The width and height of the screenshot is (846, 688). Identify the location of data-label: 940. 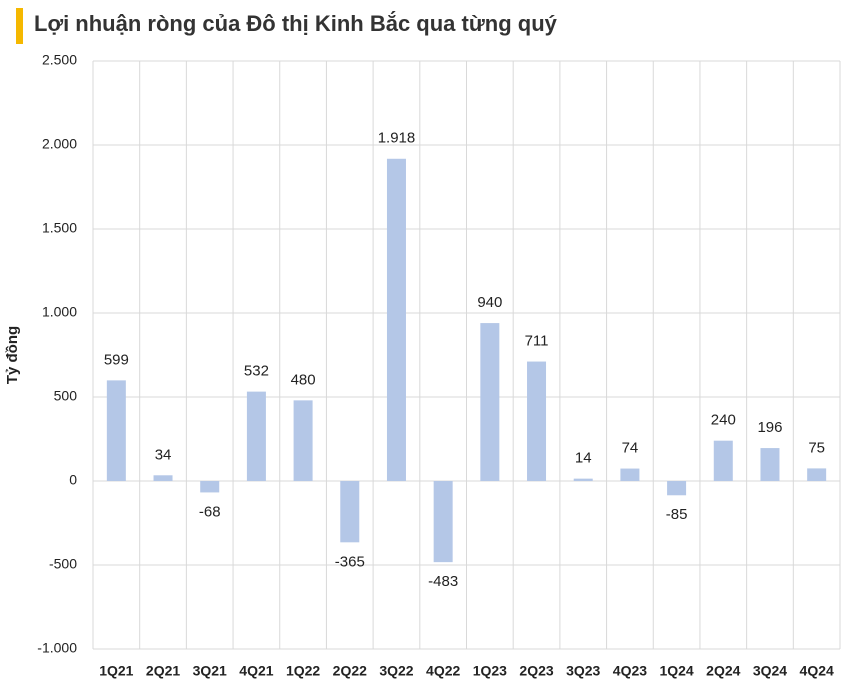
(489, 302).